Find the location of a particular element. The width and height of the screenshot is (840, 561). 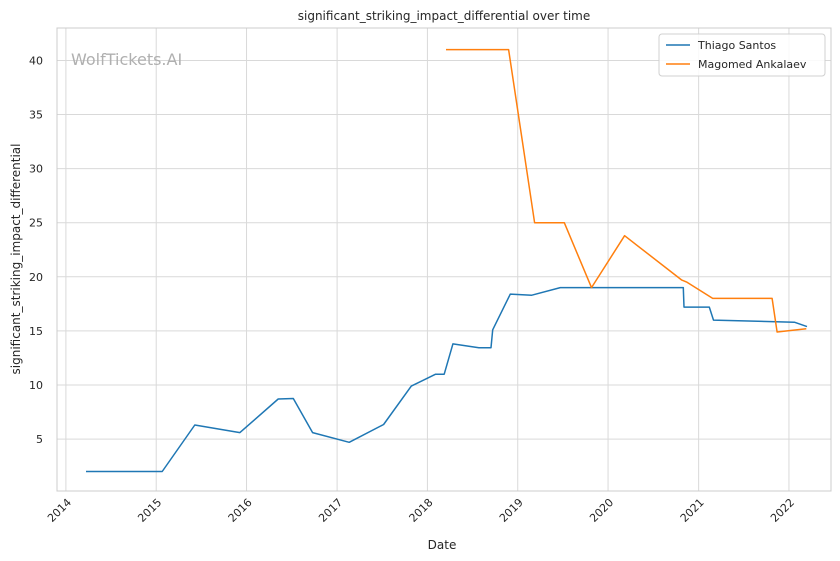

x-tick-label: 2020 is located at coordinates (601, 510).